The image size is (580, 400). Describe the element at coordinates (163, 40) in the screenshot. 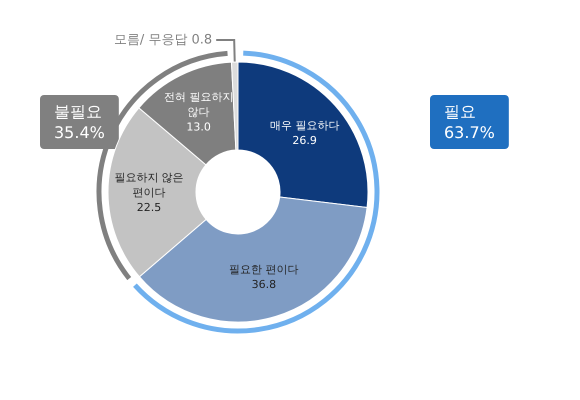

I see `slice-label: 모름/ 무응답 0.8` at that location.